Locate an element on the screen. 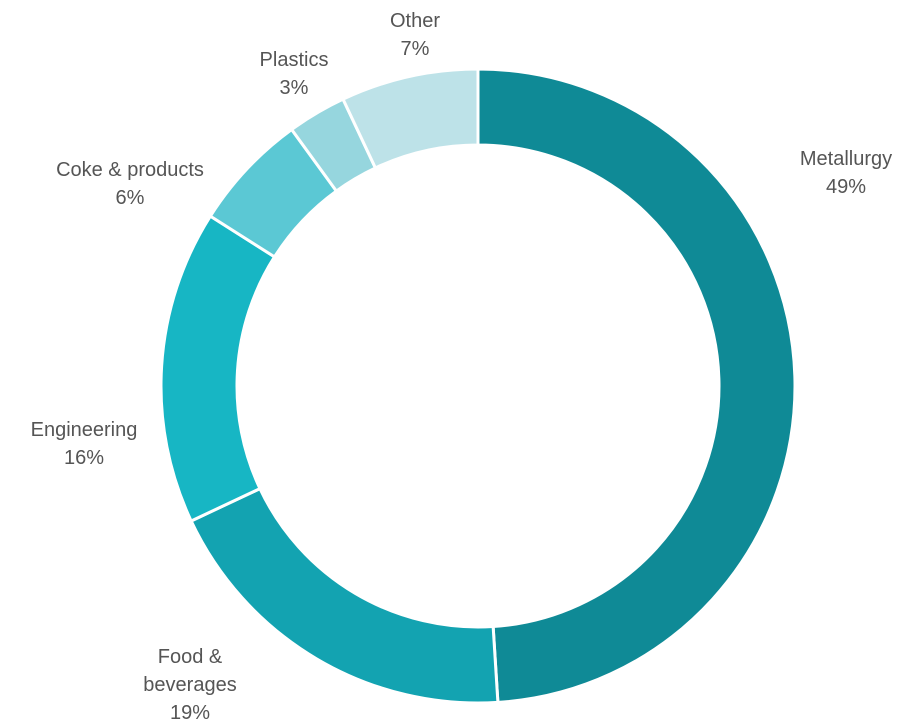 Image resolution: width=907 pixels, height=721 pixels. slice-engineering is located at coordinates (218, 368).